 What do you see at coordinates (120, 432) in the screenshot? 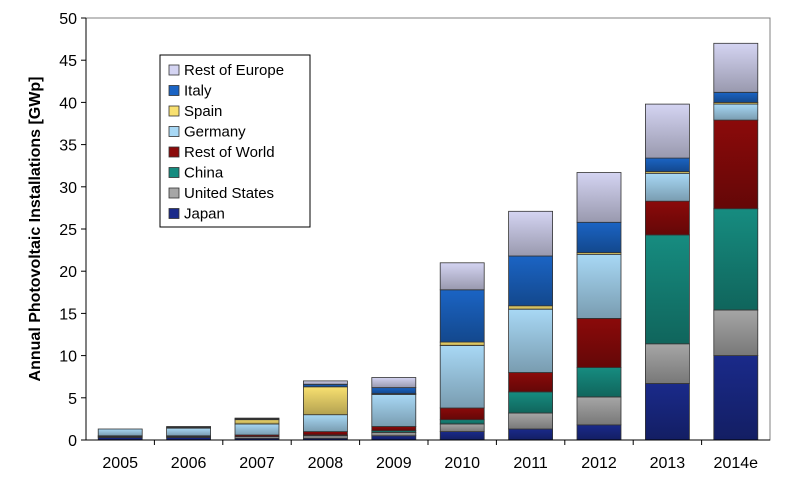
I see `bar-segment-germany-2005` at bounding box center [120, 432].